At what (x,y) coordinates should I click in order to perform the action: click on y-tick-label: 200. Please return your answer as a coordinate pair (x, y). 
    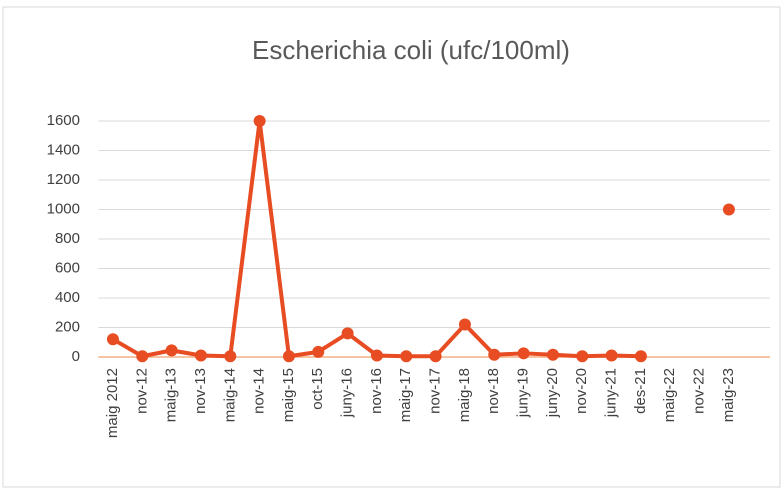
    Looking at the image, I should click on (67, 326).